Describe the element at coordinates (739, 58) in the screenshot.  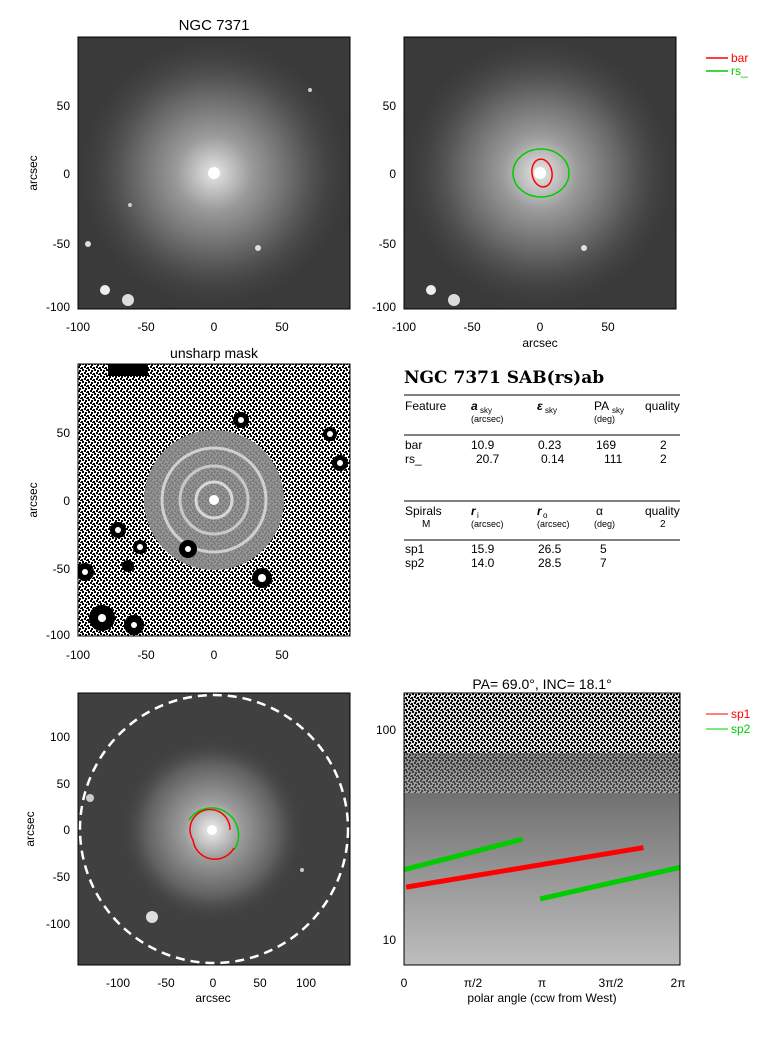
I see `legend-label-bar: bar` at that location.